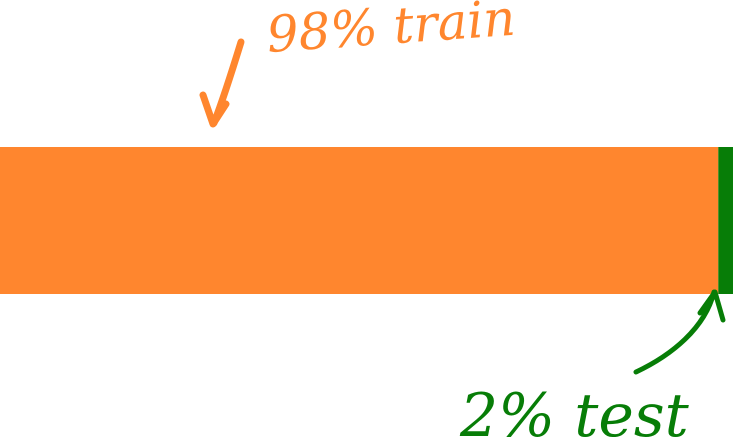 Image resolution: width=733 pixels, height=448 pixels. What do you see at coordinates (679, 332) in the screenshot?
I see `test-arrow-icon` at bounding box center [679, 332].